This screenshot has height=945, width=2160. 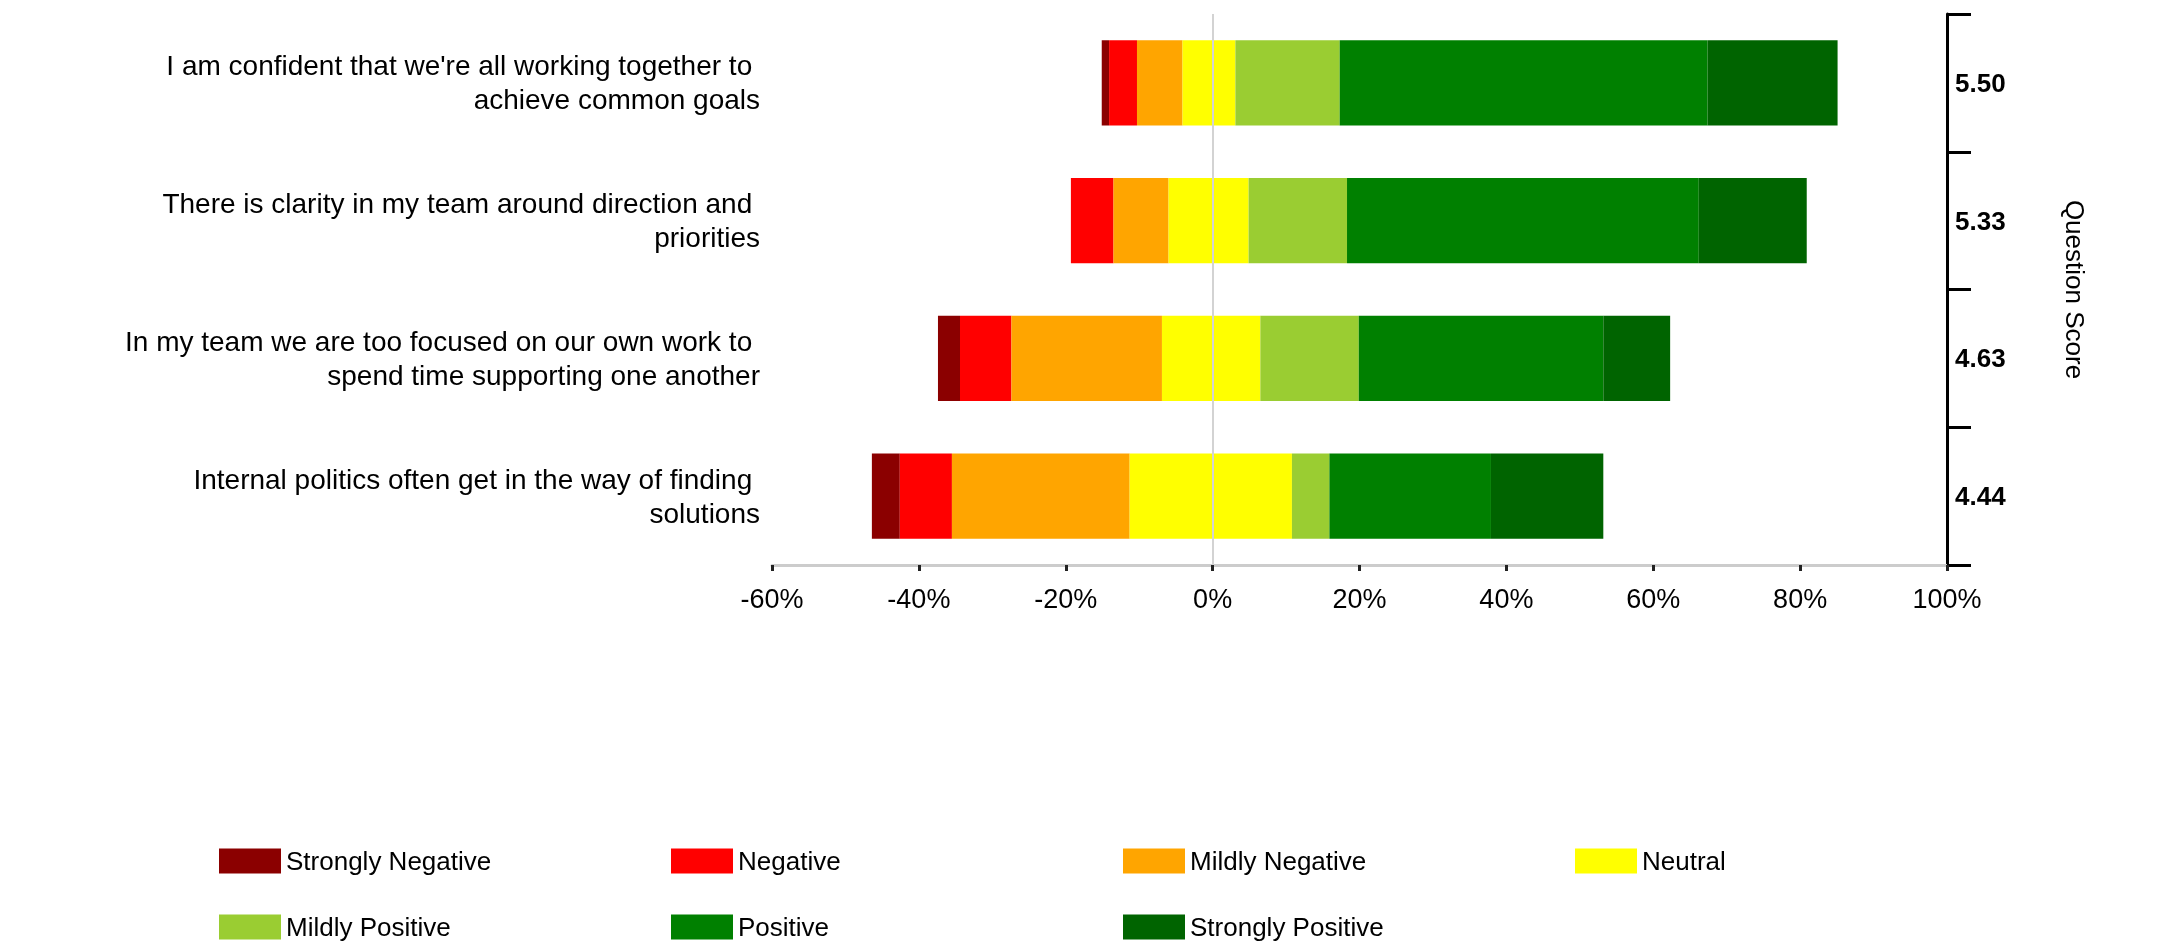 I want to click on x-tick-label: -60%, so click(x=772, y=598).